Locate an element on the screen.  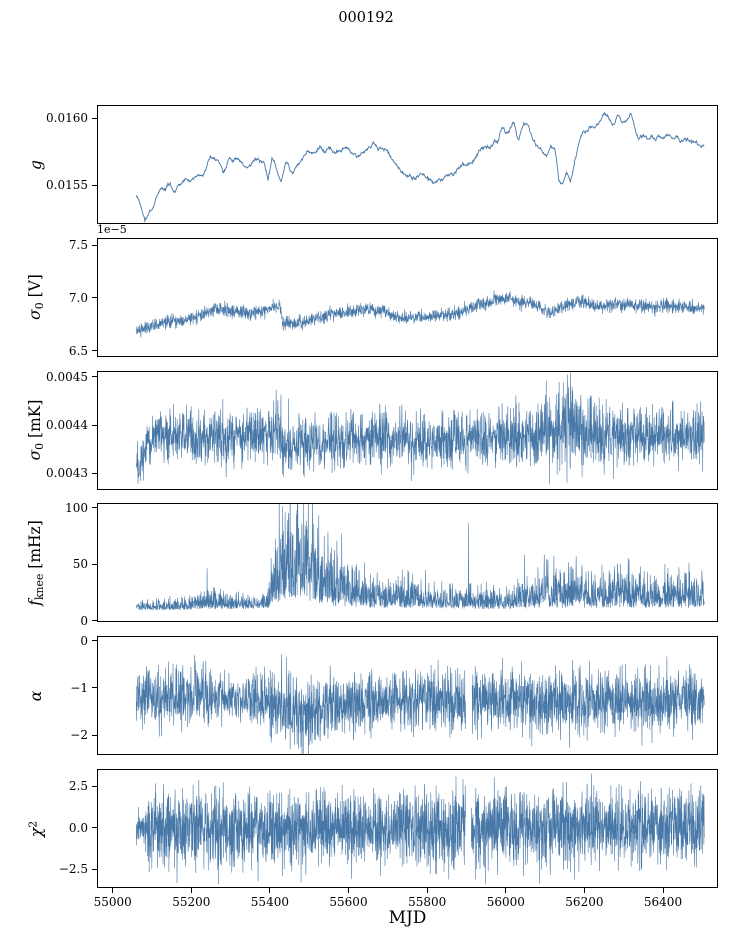
panel-chi2 is located at coordinates (407, 828).